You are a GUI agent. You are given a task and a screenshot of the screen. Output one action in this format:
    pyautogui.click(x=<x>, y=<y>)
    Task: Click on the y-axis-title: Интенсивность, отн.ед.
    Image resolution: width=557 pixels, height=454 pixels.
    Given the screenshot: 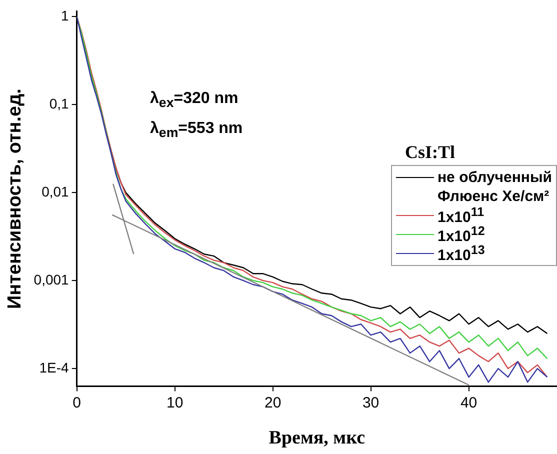 What is the action you would take?
    pyautogui.click(x=15, y=199)
    